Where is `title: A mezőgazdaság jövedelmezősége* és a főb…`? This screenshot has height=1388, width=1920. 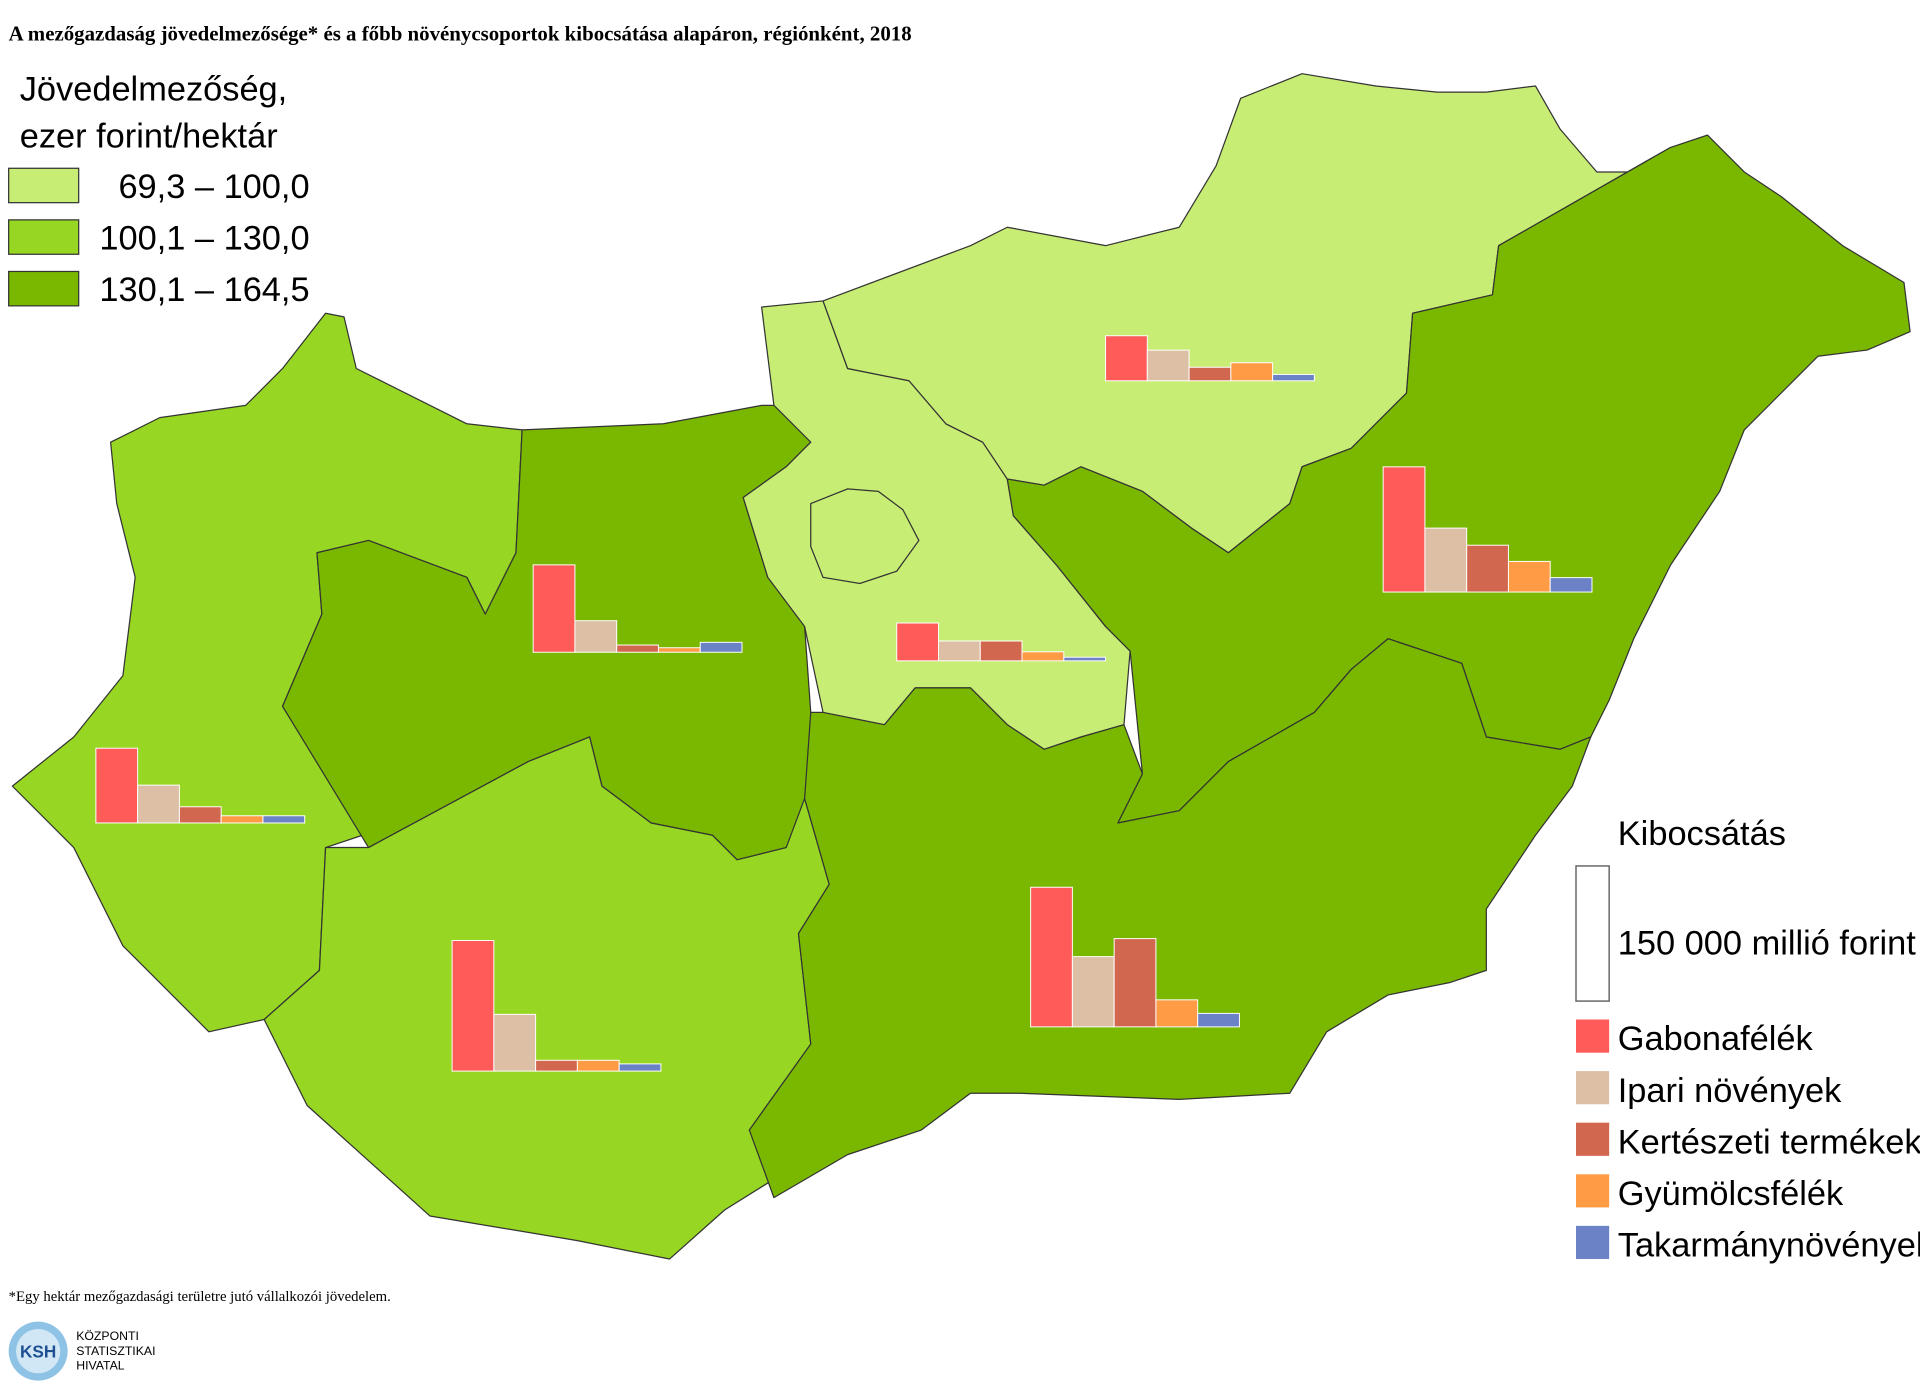
title: A mezőgazdaság jövedelmezősége* és a főb… is located at coordinates (460, 34).